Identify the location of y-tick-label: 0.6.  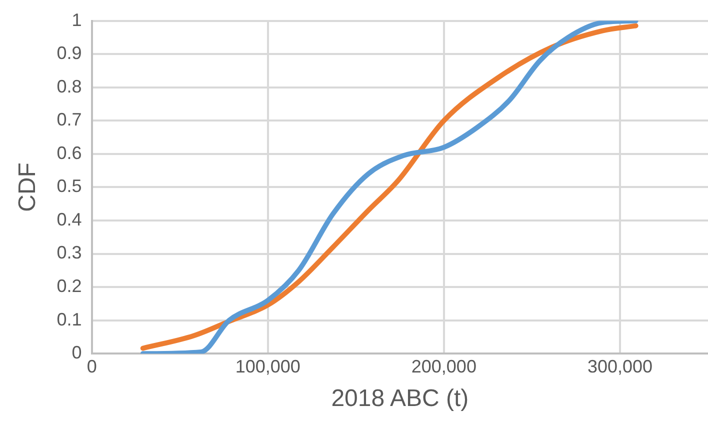
(69, 152).